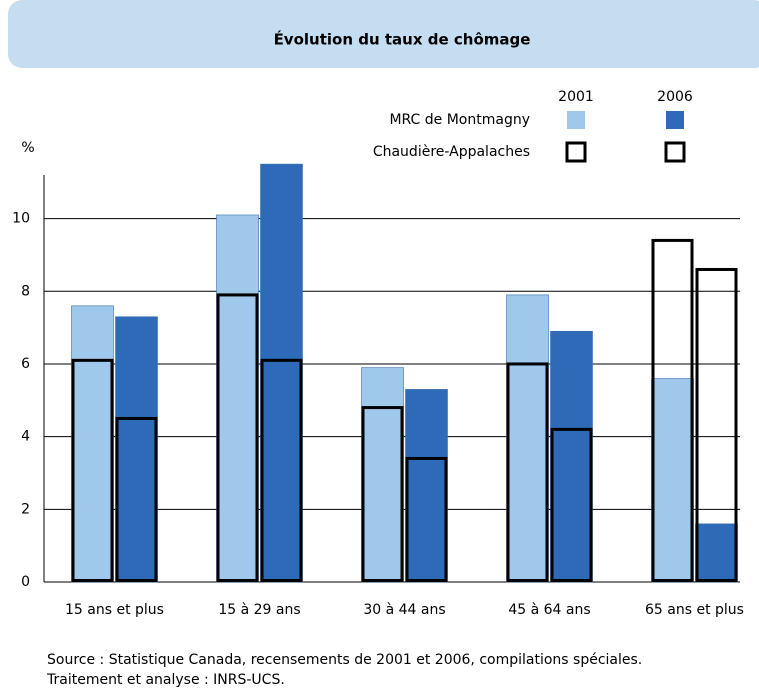  What do you see at coordinates (694, 610) in the screenshot?
I see `x-tick-label: 65 ans et plus` at bounding box center [694, 610].